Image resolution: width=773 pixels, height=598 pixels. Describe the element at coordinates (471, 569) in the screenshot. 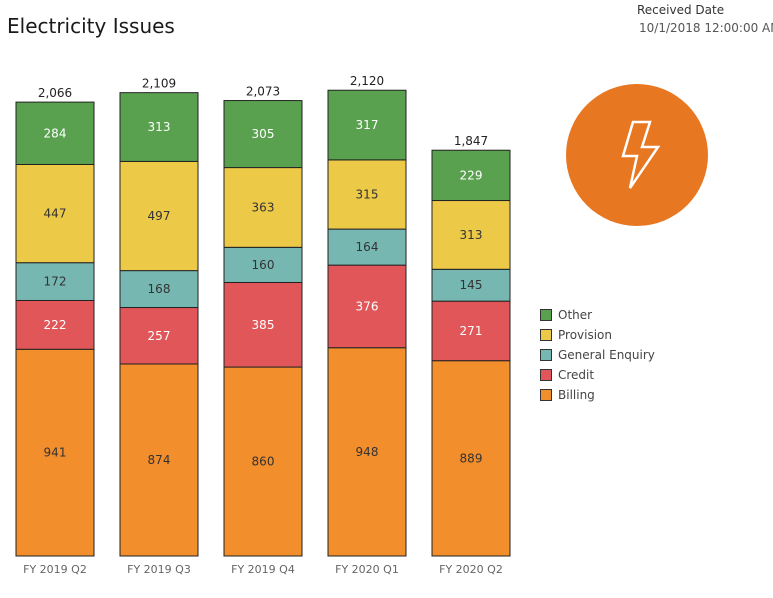

I see `x-tick-label: FY 2020 Q2` at that location.